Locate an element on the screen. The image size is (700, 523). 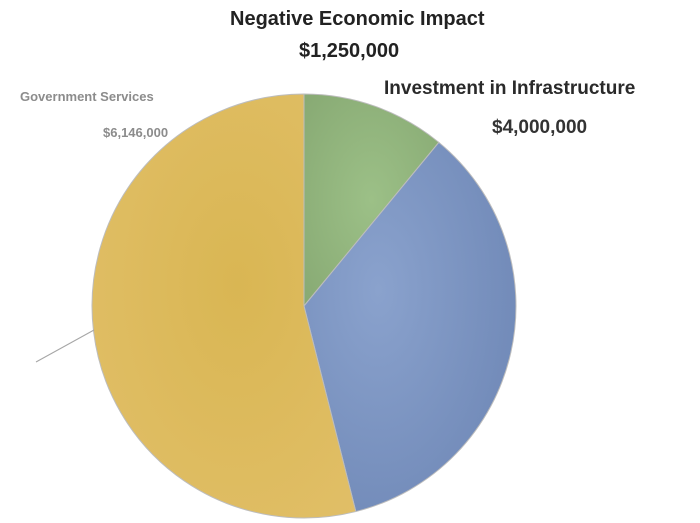
data-value-negative-economic-impact: $1,250,000 is located at coordinates (349, 51).